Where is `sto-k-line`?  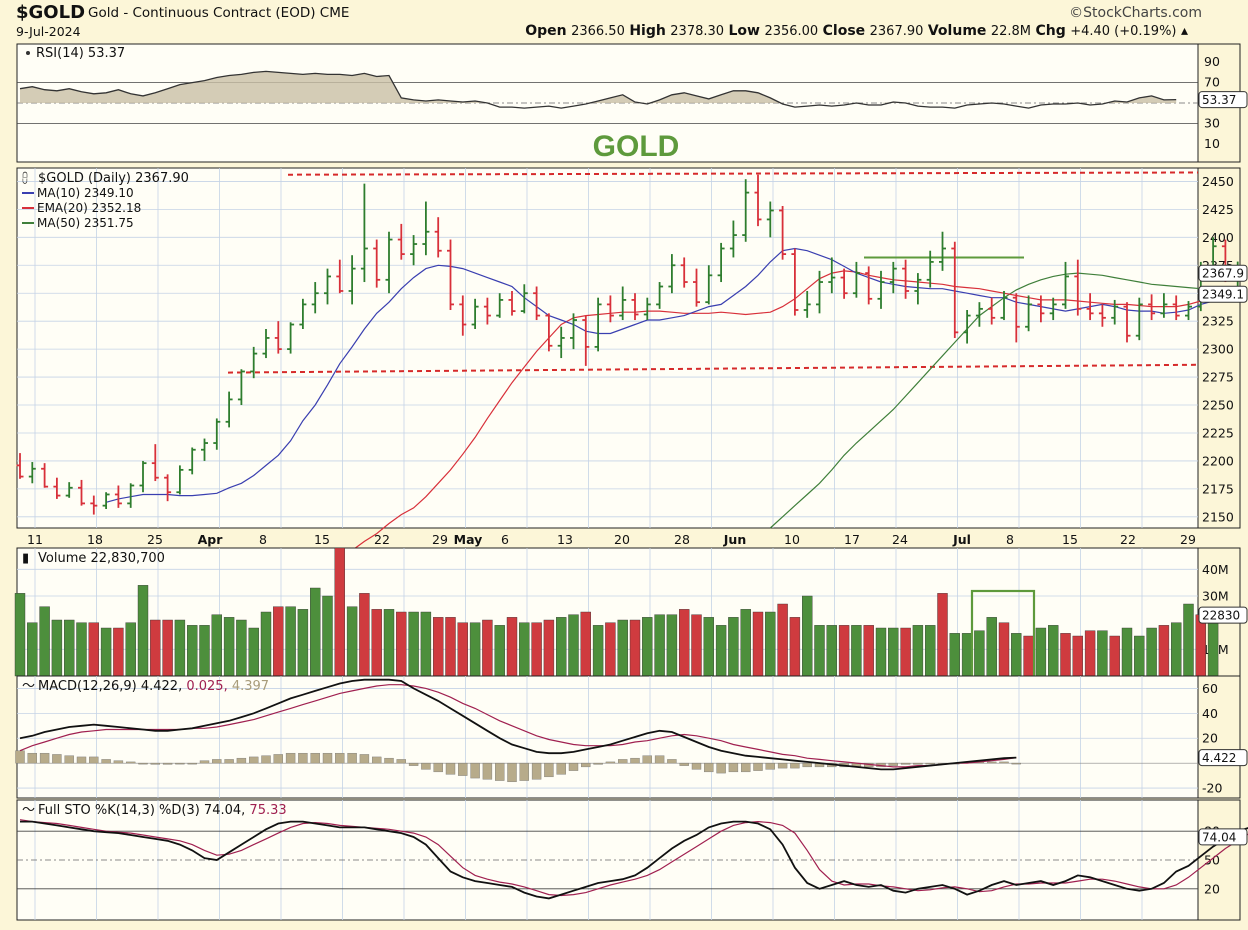 sto-k-line is located at coordinates (634, 860).